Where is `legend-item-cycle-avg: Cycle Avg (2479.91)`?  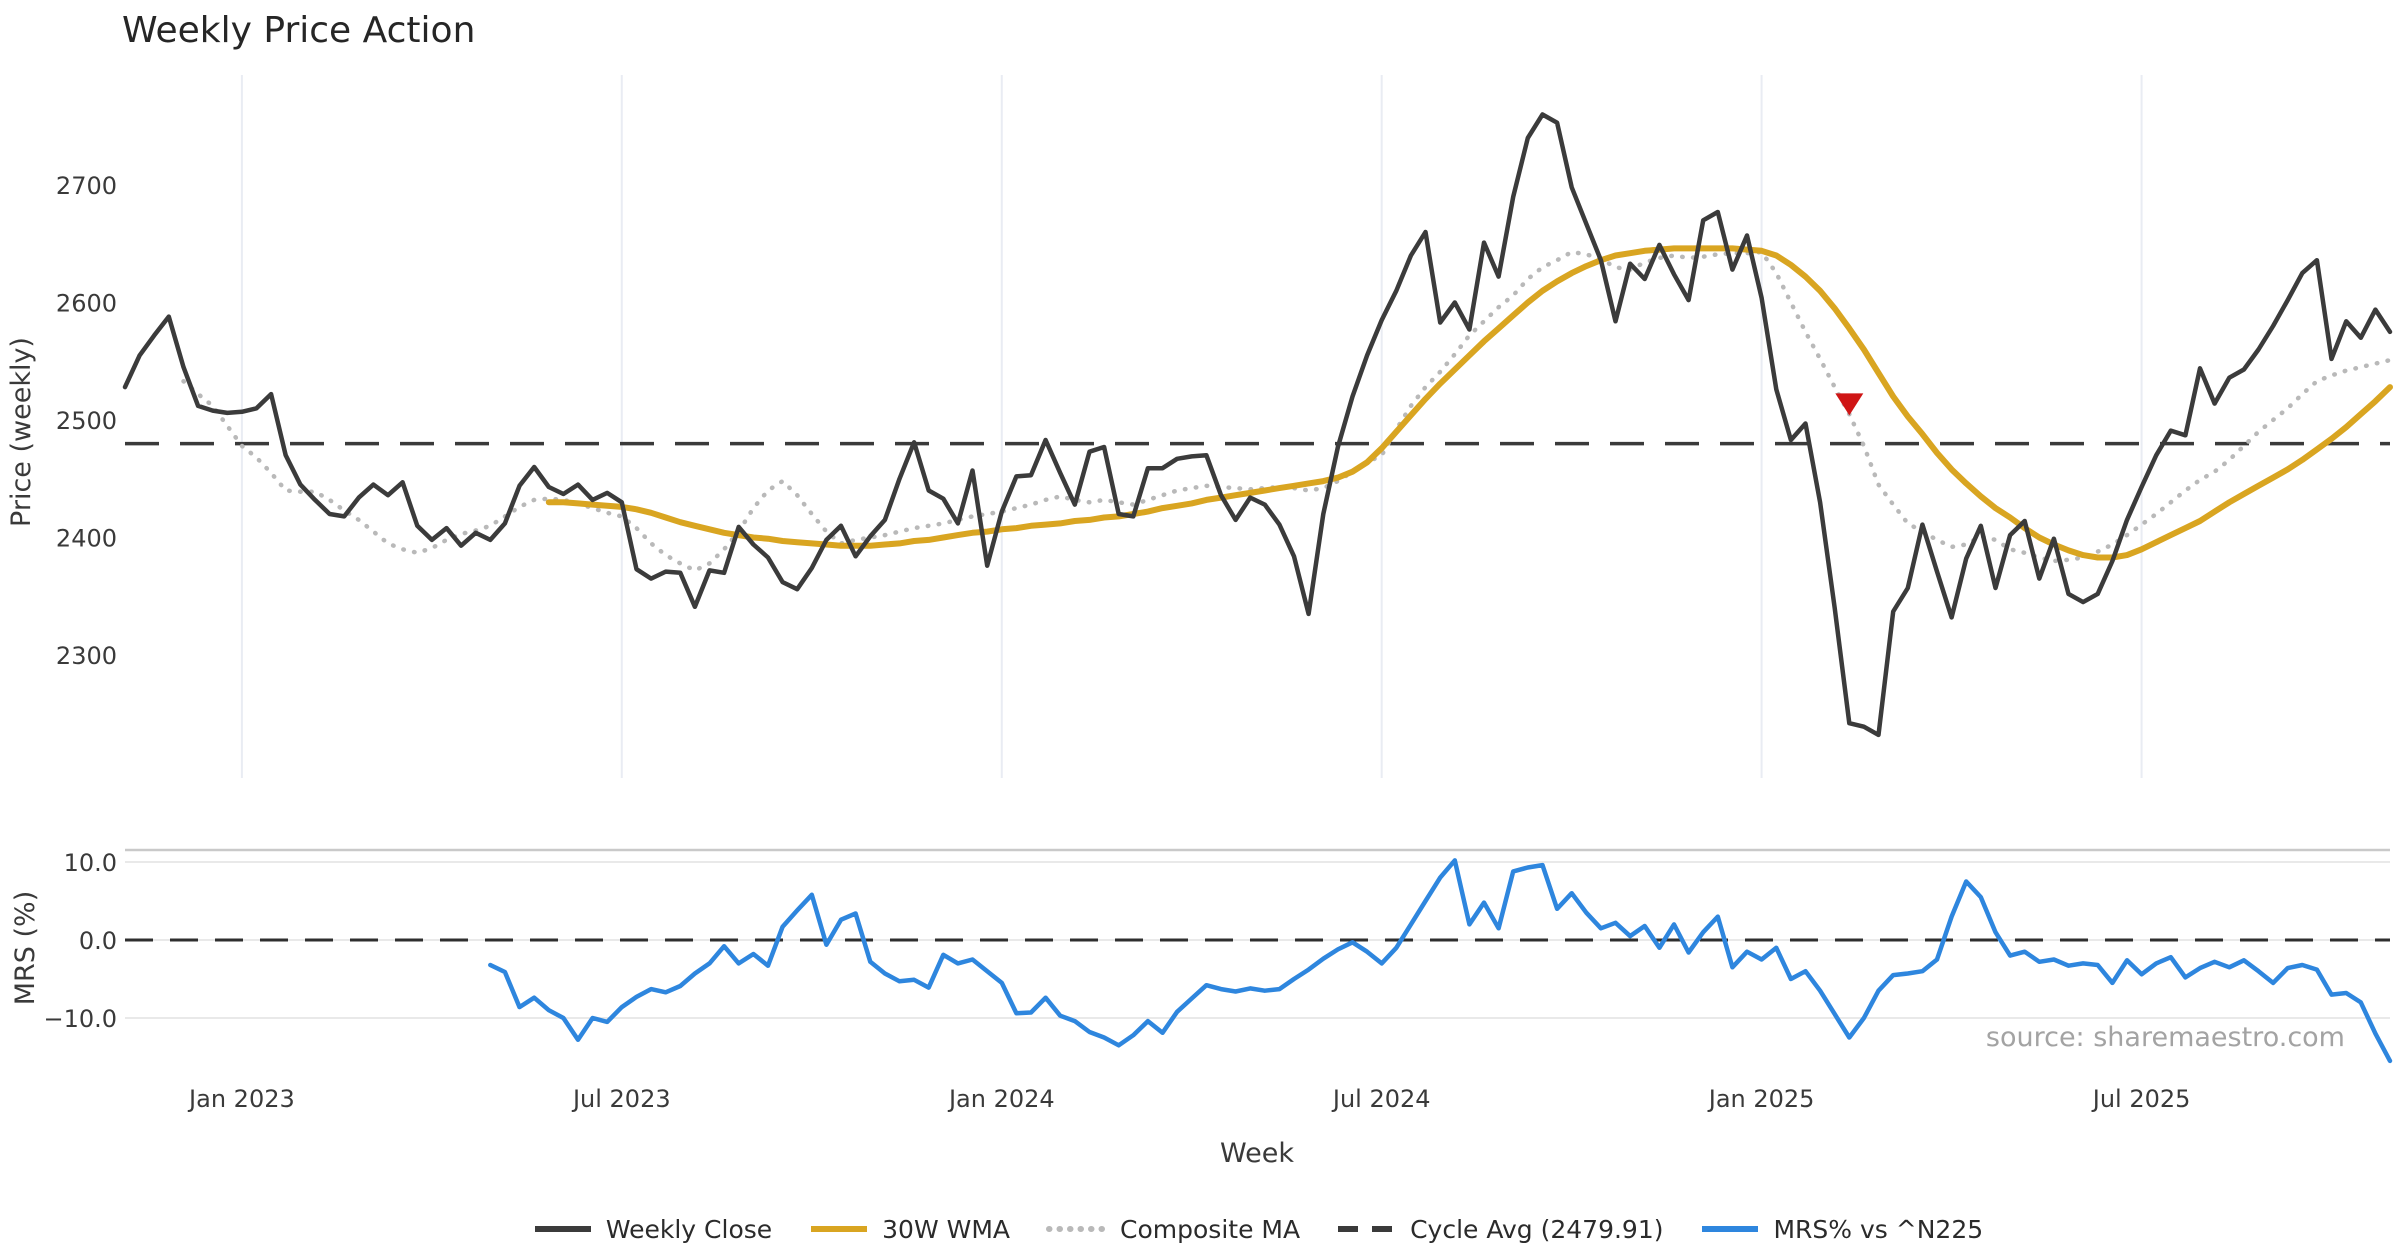
legend-item-cycle-avg: Cycle Avg (2479.91) is located at coordinates (1499, 1229).